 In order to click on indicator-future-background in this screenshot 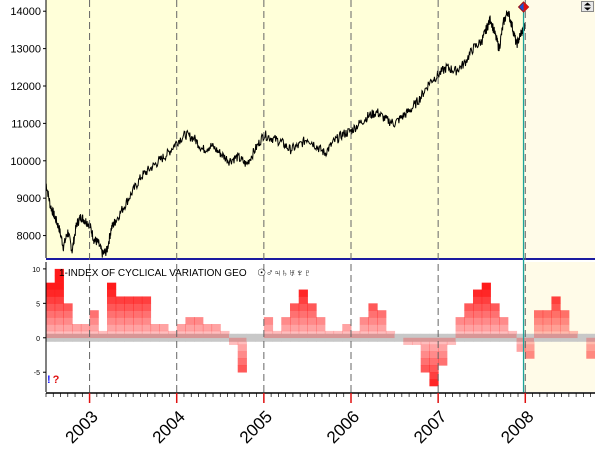, I will do `click(559, 327)`.